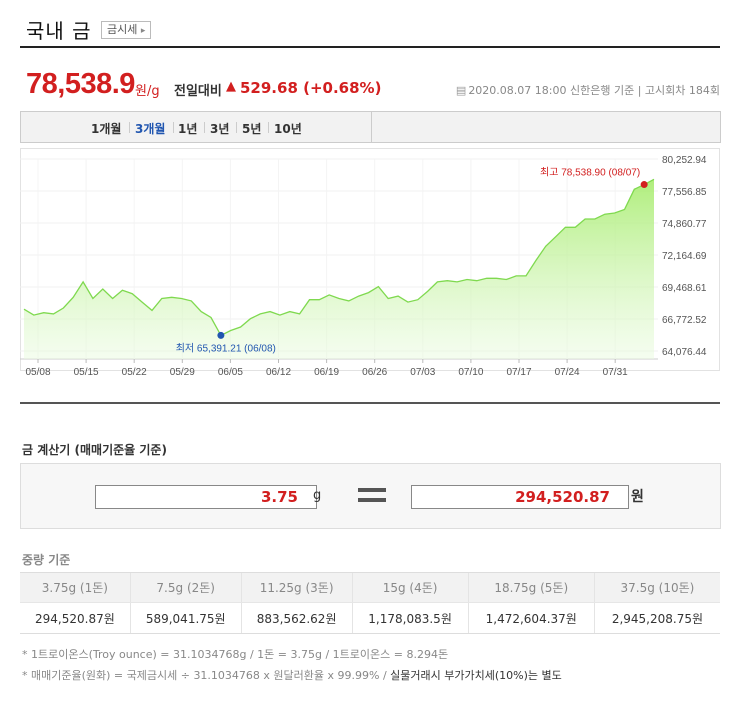  What do you see at coordinates (185, 587) in the screenshot?
I see `table-header: 7.5g (2돈)` at bounding box center [185, 587].